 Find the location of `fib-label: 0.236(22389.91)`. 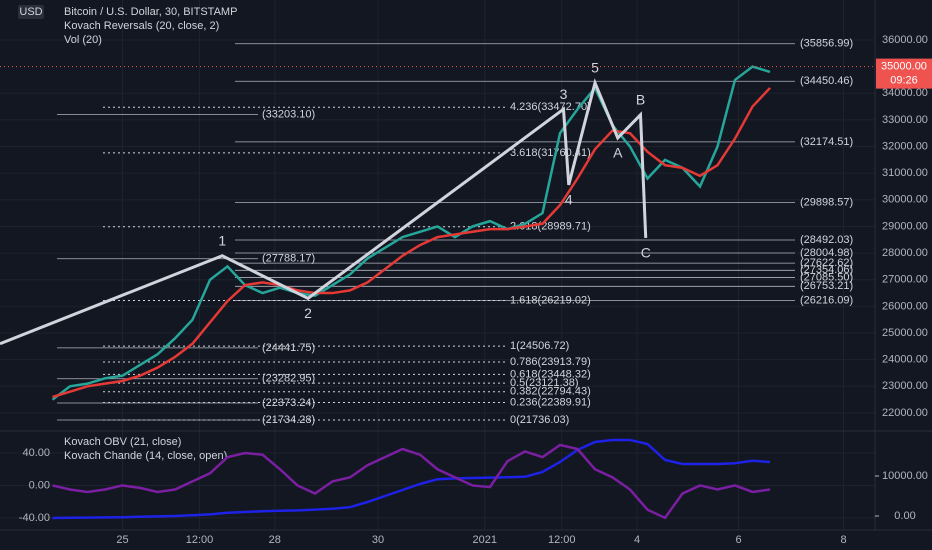

fib-label: 0.236(22389.91) is located at coordinates (550, 402).